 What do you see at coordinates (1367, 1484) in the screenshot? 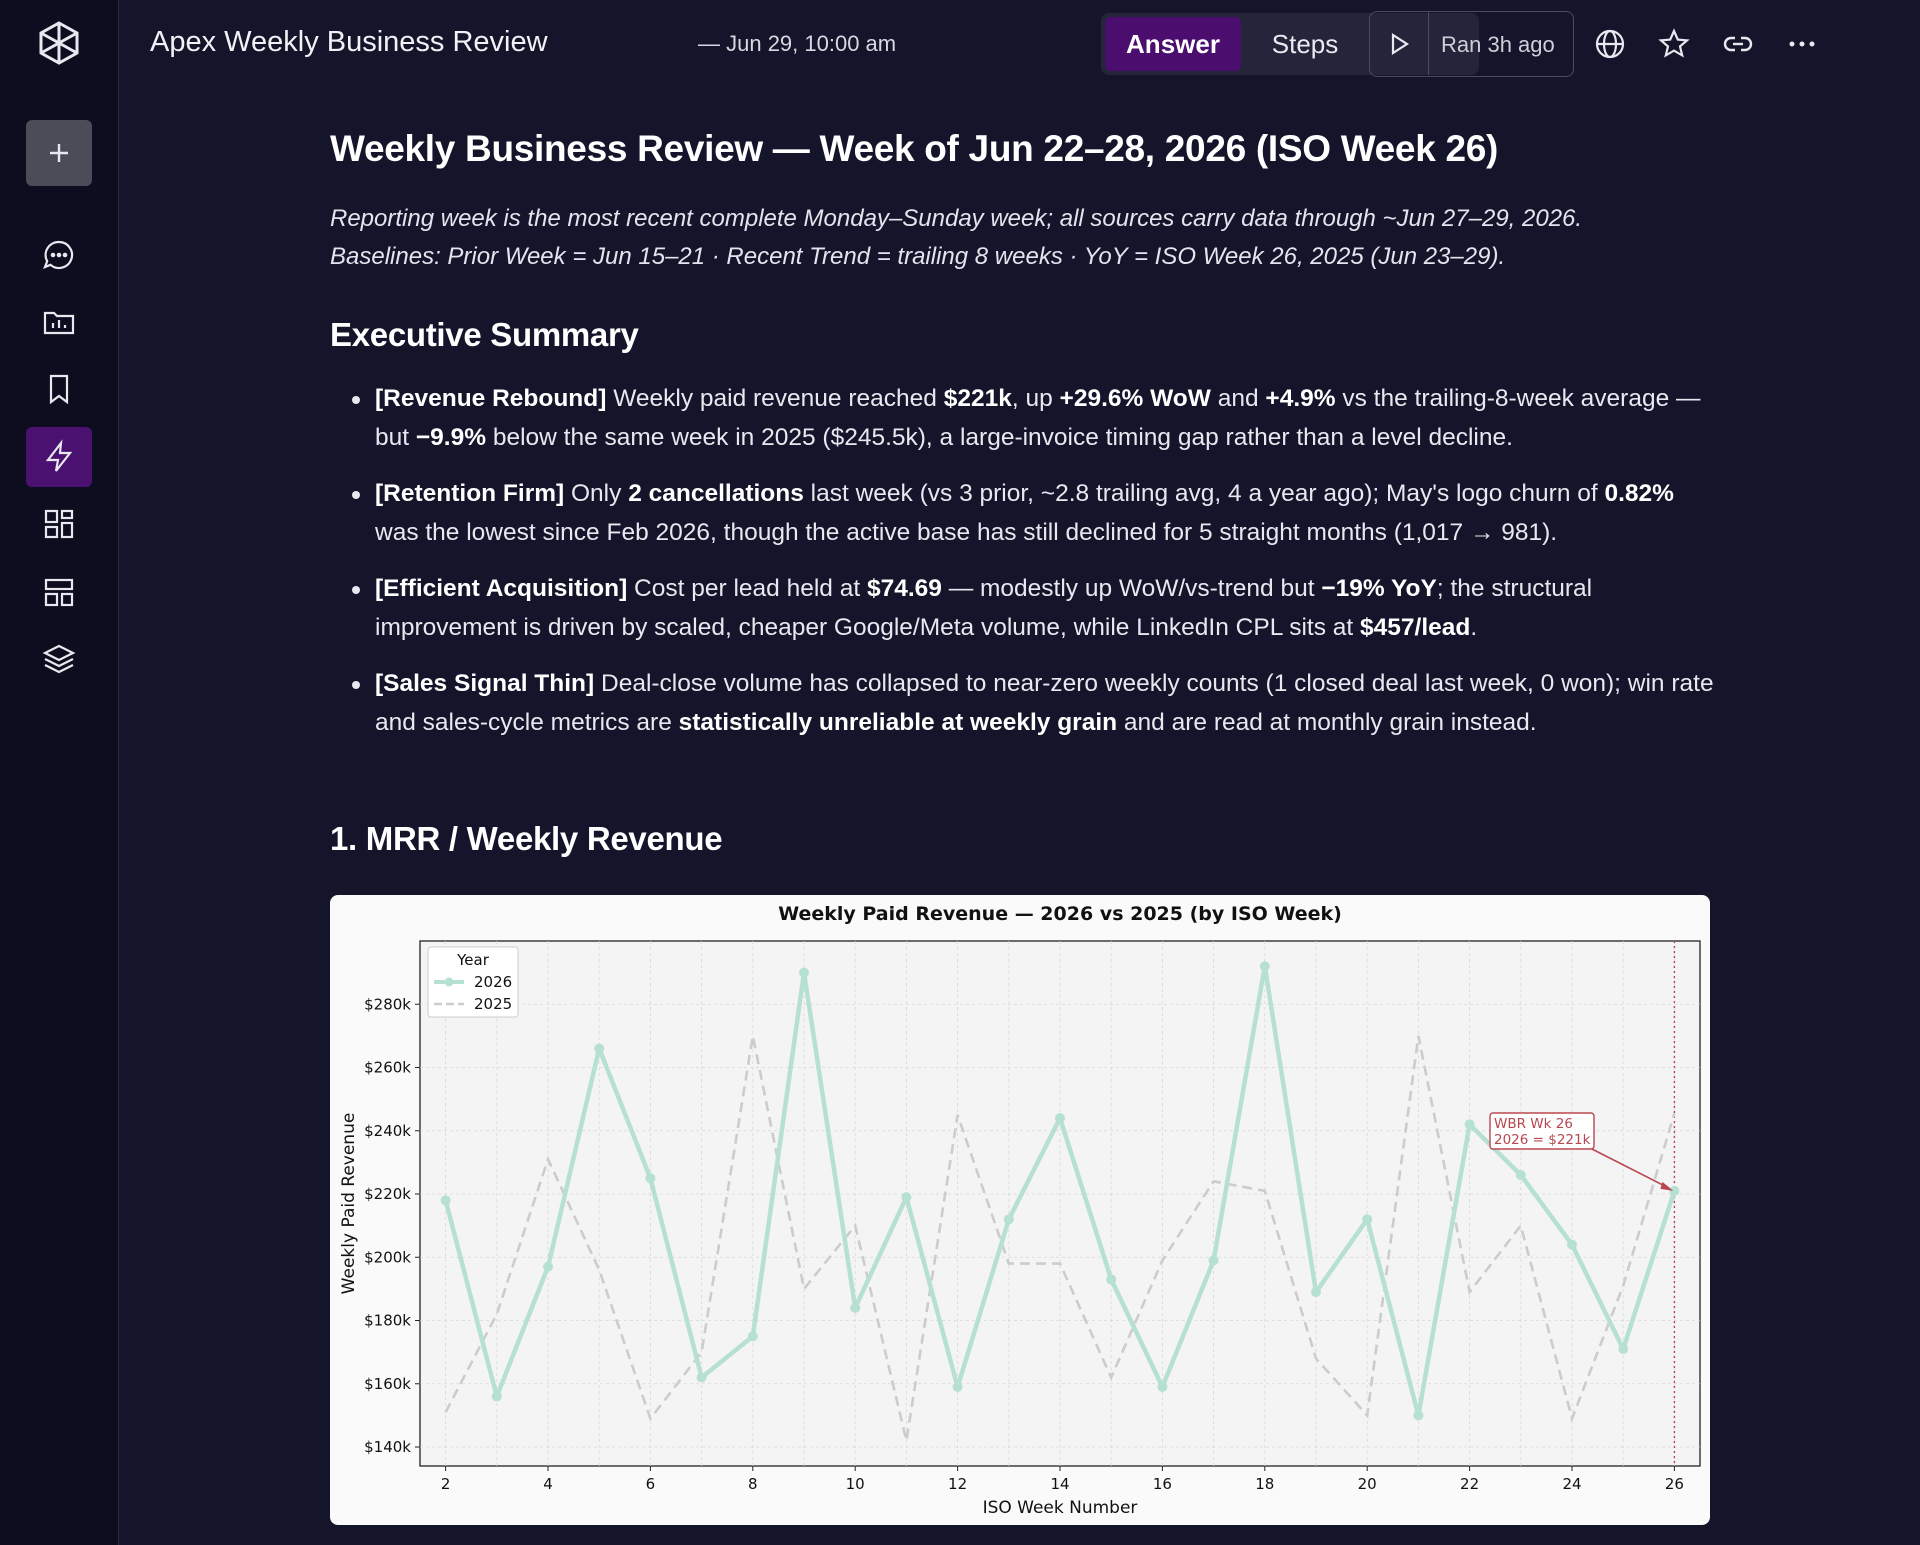
I see `x-tick-label: 20` at bounding box center [1367, 1484].